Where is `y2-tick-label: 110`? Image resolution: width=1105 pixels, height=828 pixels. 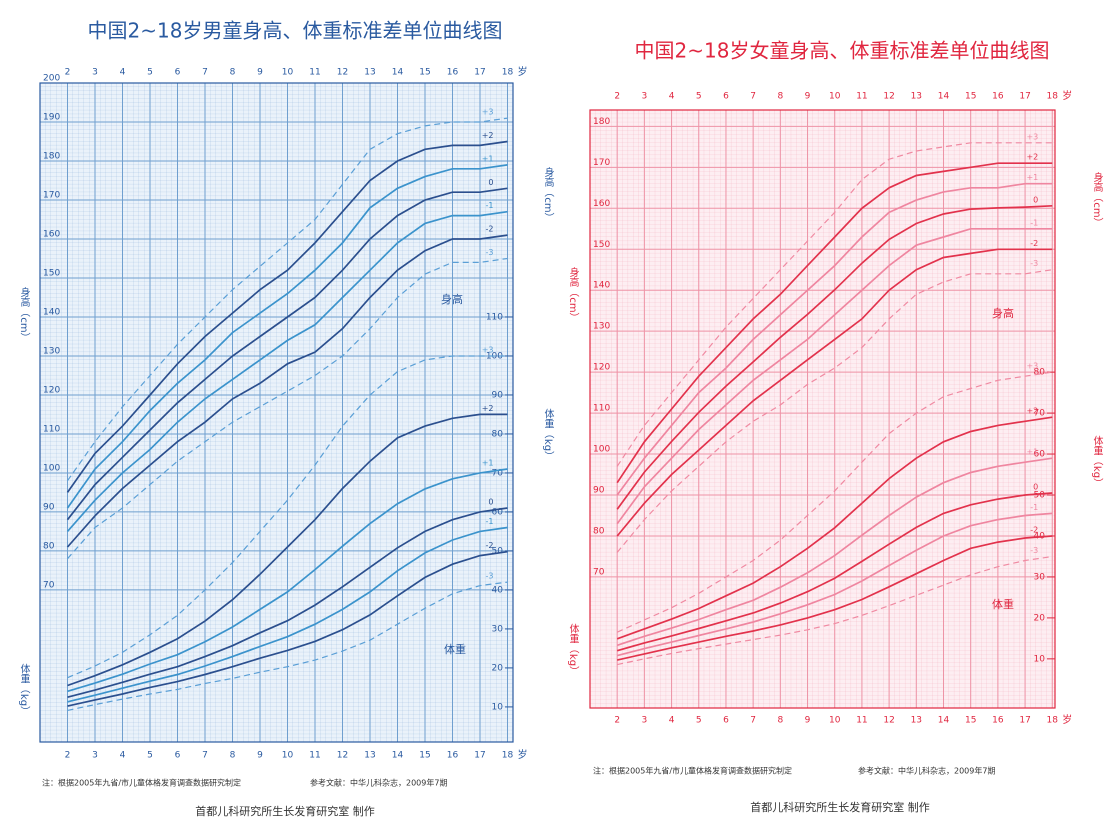
y2-tick-label: 110 is located at coordinates (494, 317).